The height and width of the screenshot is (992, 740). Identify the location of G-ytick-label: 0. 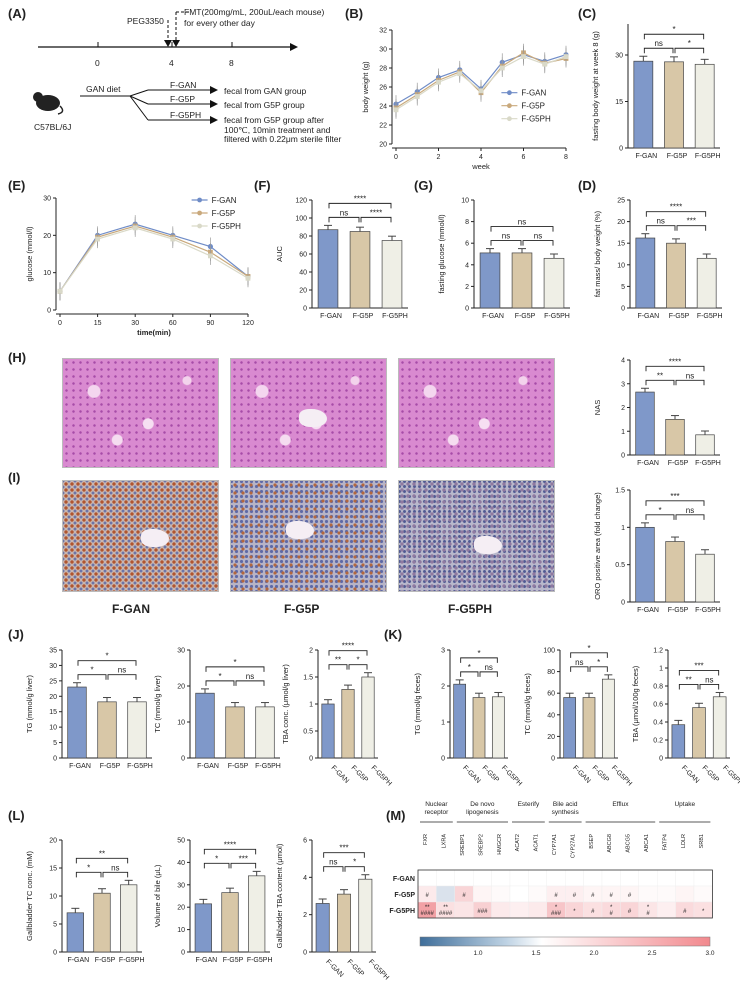
(467, 309).